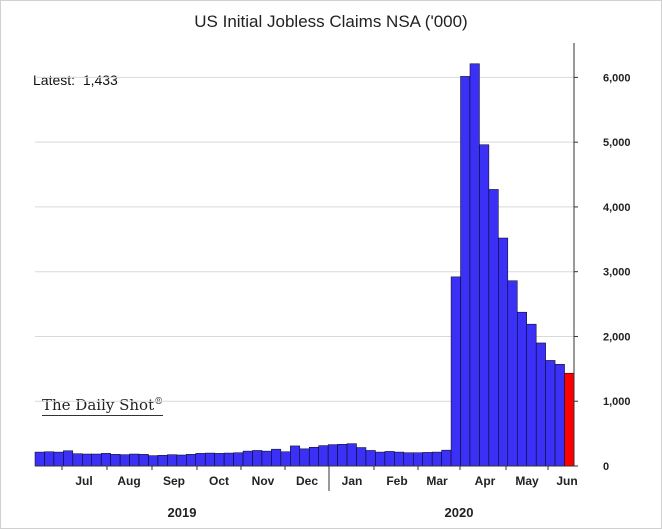  I want to click on y-tick-label: 2,000, so click(617, 337).